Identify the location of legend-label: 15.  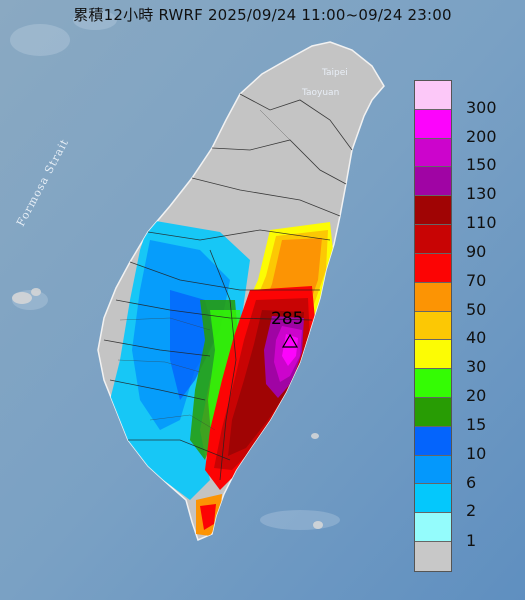
(476, 424).